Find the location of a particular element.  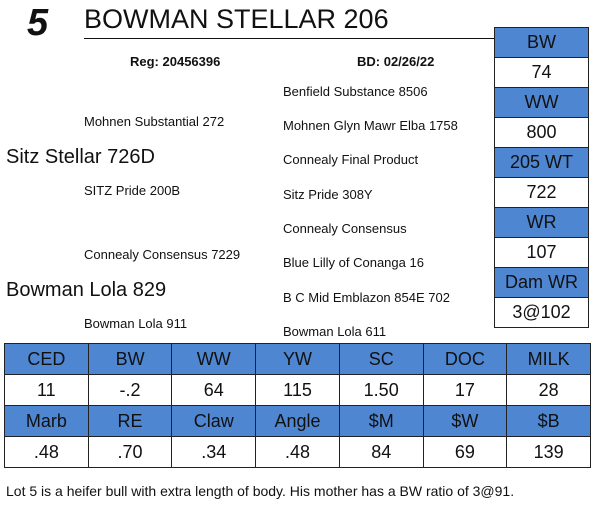

stat-label: WW is located at coordinates (541, 102).